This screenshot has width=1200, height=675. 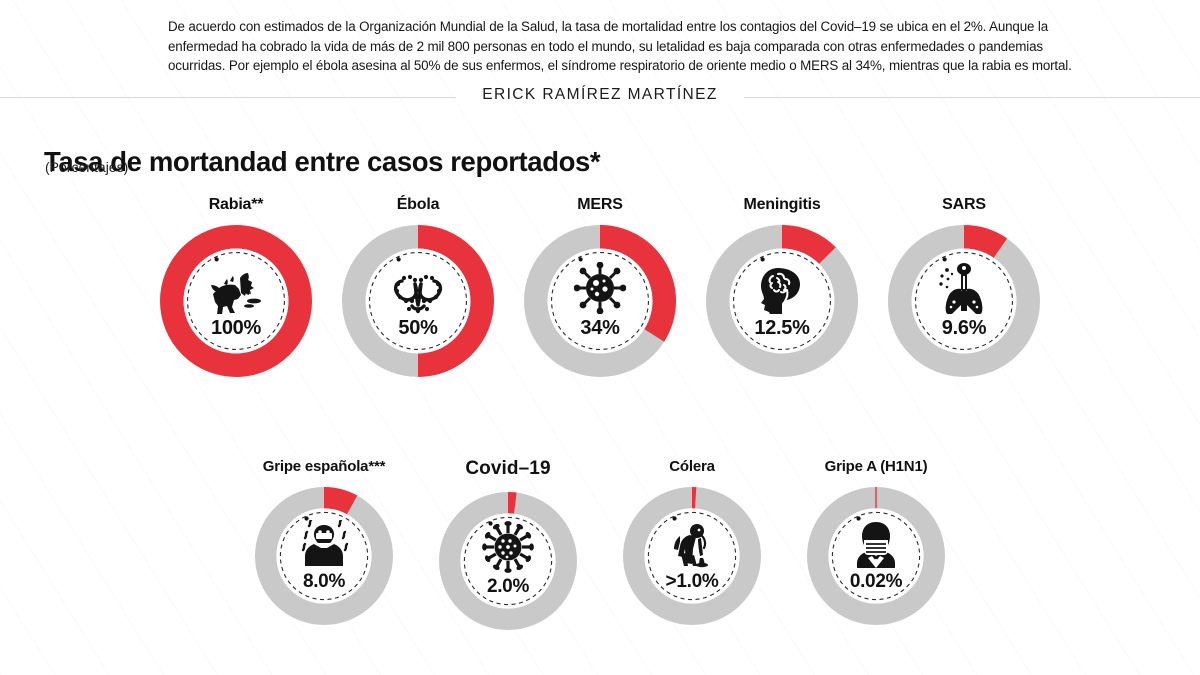 I want to click on donut-ring: 2.0%, so click(x=508, y=561).